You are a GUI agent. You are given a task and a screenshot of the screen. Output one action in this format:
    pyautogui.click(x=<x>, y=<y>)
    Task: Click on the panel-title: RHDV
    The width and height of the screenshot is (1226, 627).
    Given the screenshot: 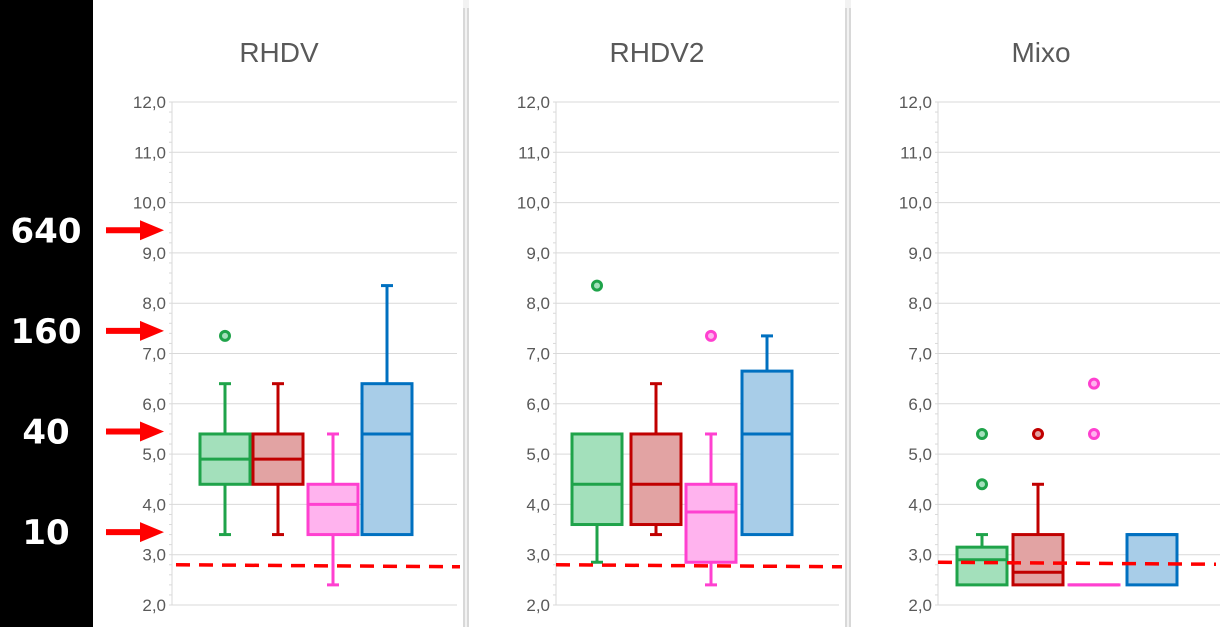 What is the action you would take?
    pyautogui.click(x=279, y=52)
    